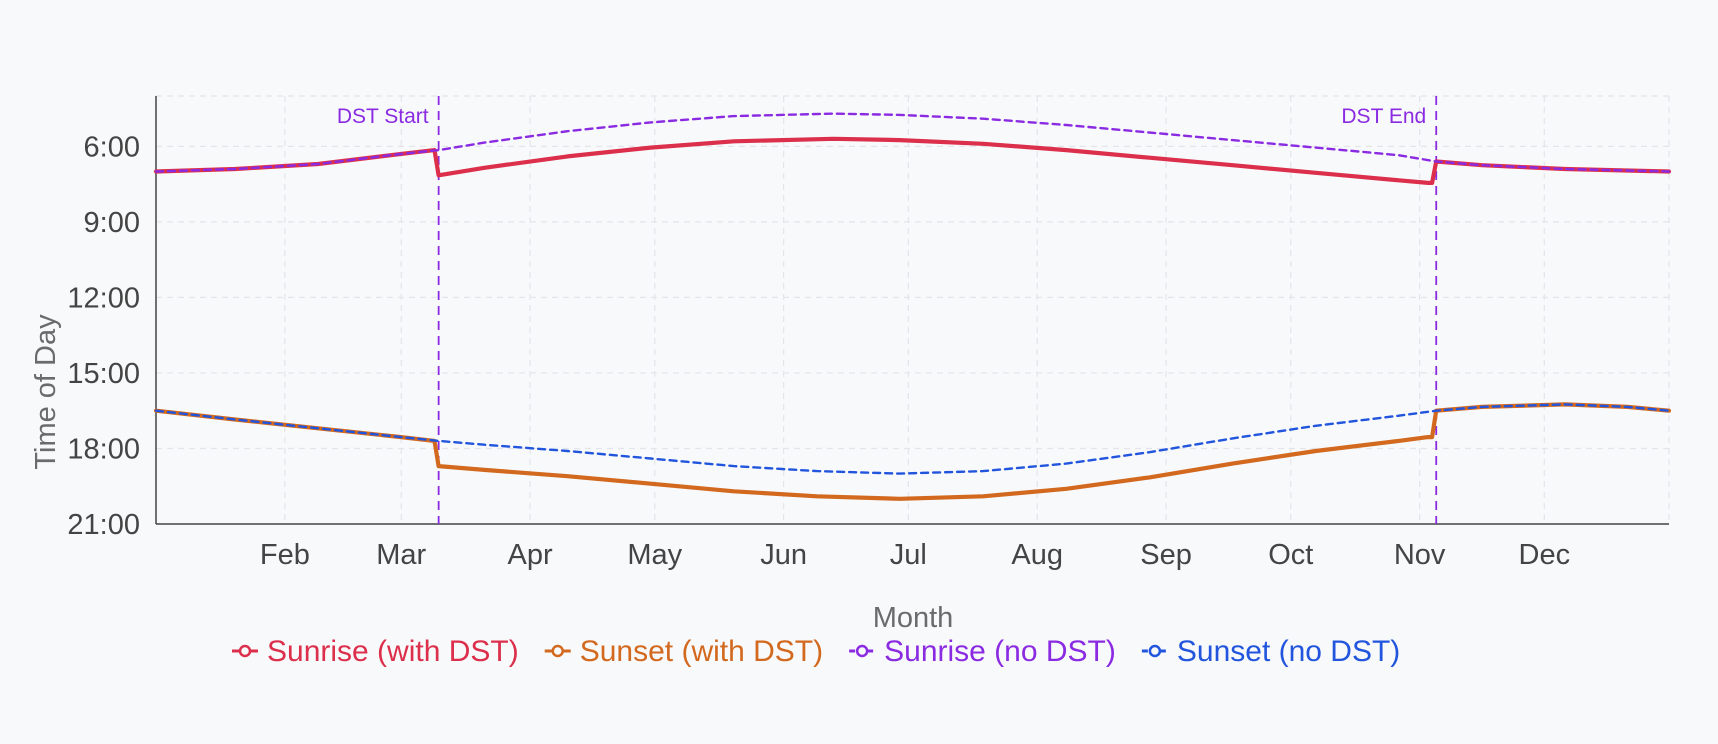 This screenshot has height=744, width=1718. What do you see at coordinates (1288, 651) in the screenshot?
I see `legend-label: Sunset (no DST)` at bounding box center [1288, 651].